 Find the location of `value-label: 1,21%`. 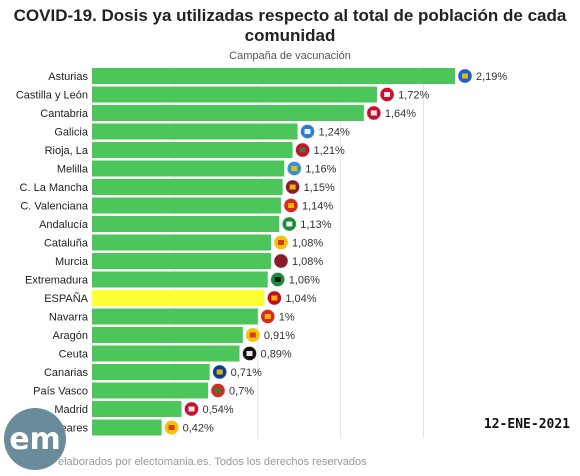

value-label: 1,21% is located at coordinates (329, 151).